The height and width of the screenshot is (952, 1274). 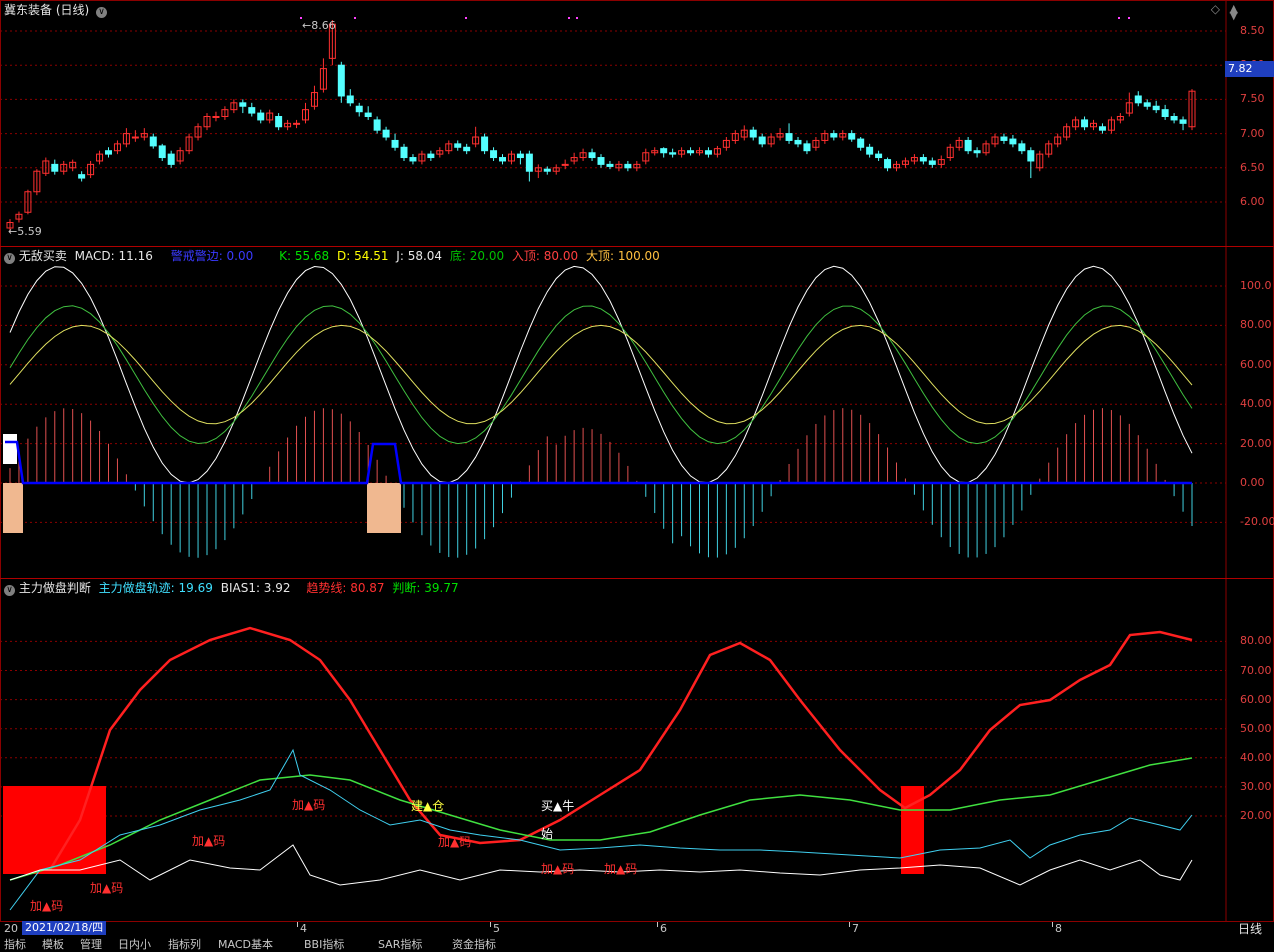 I want to click on axis-label: 100.0, so click(x=1256, y=285).